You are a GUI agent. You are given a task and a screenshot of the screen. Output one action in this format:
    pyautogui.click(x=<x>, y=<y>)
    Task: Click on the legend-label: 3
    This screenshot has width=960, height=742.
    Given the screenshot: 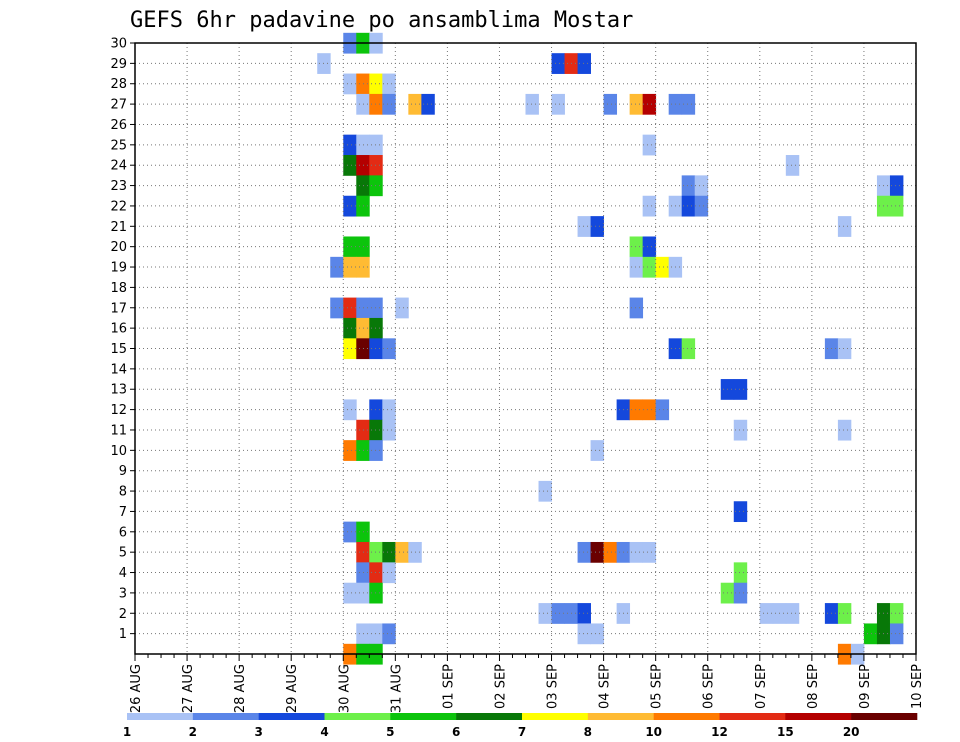 What is the action you would take?
    pyautogui.click(x=258, y=732)
    